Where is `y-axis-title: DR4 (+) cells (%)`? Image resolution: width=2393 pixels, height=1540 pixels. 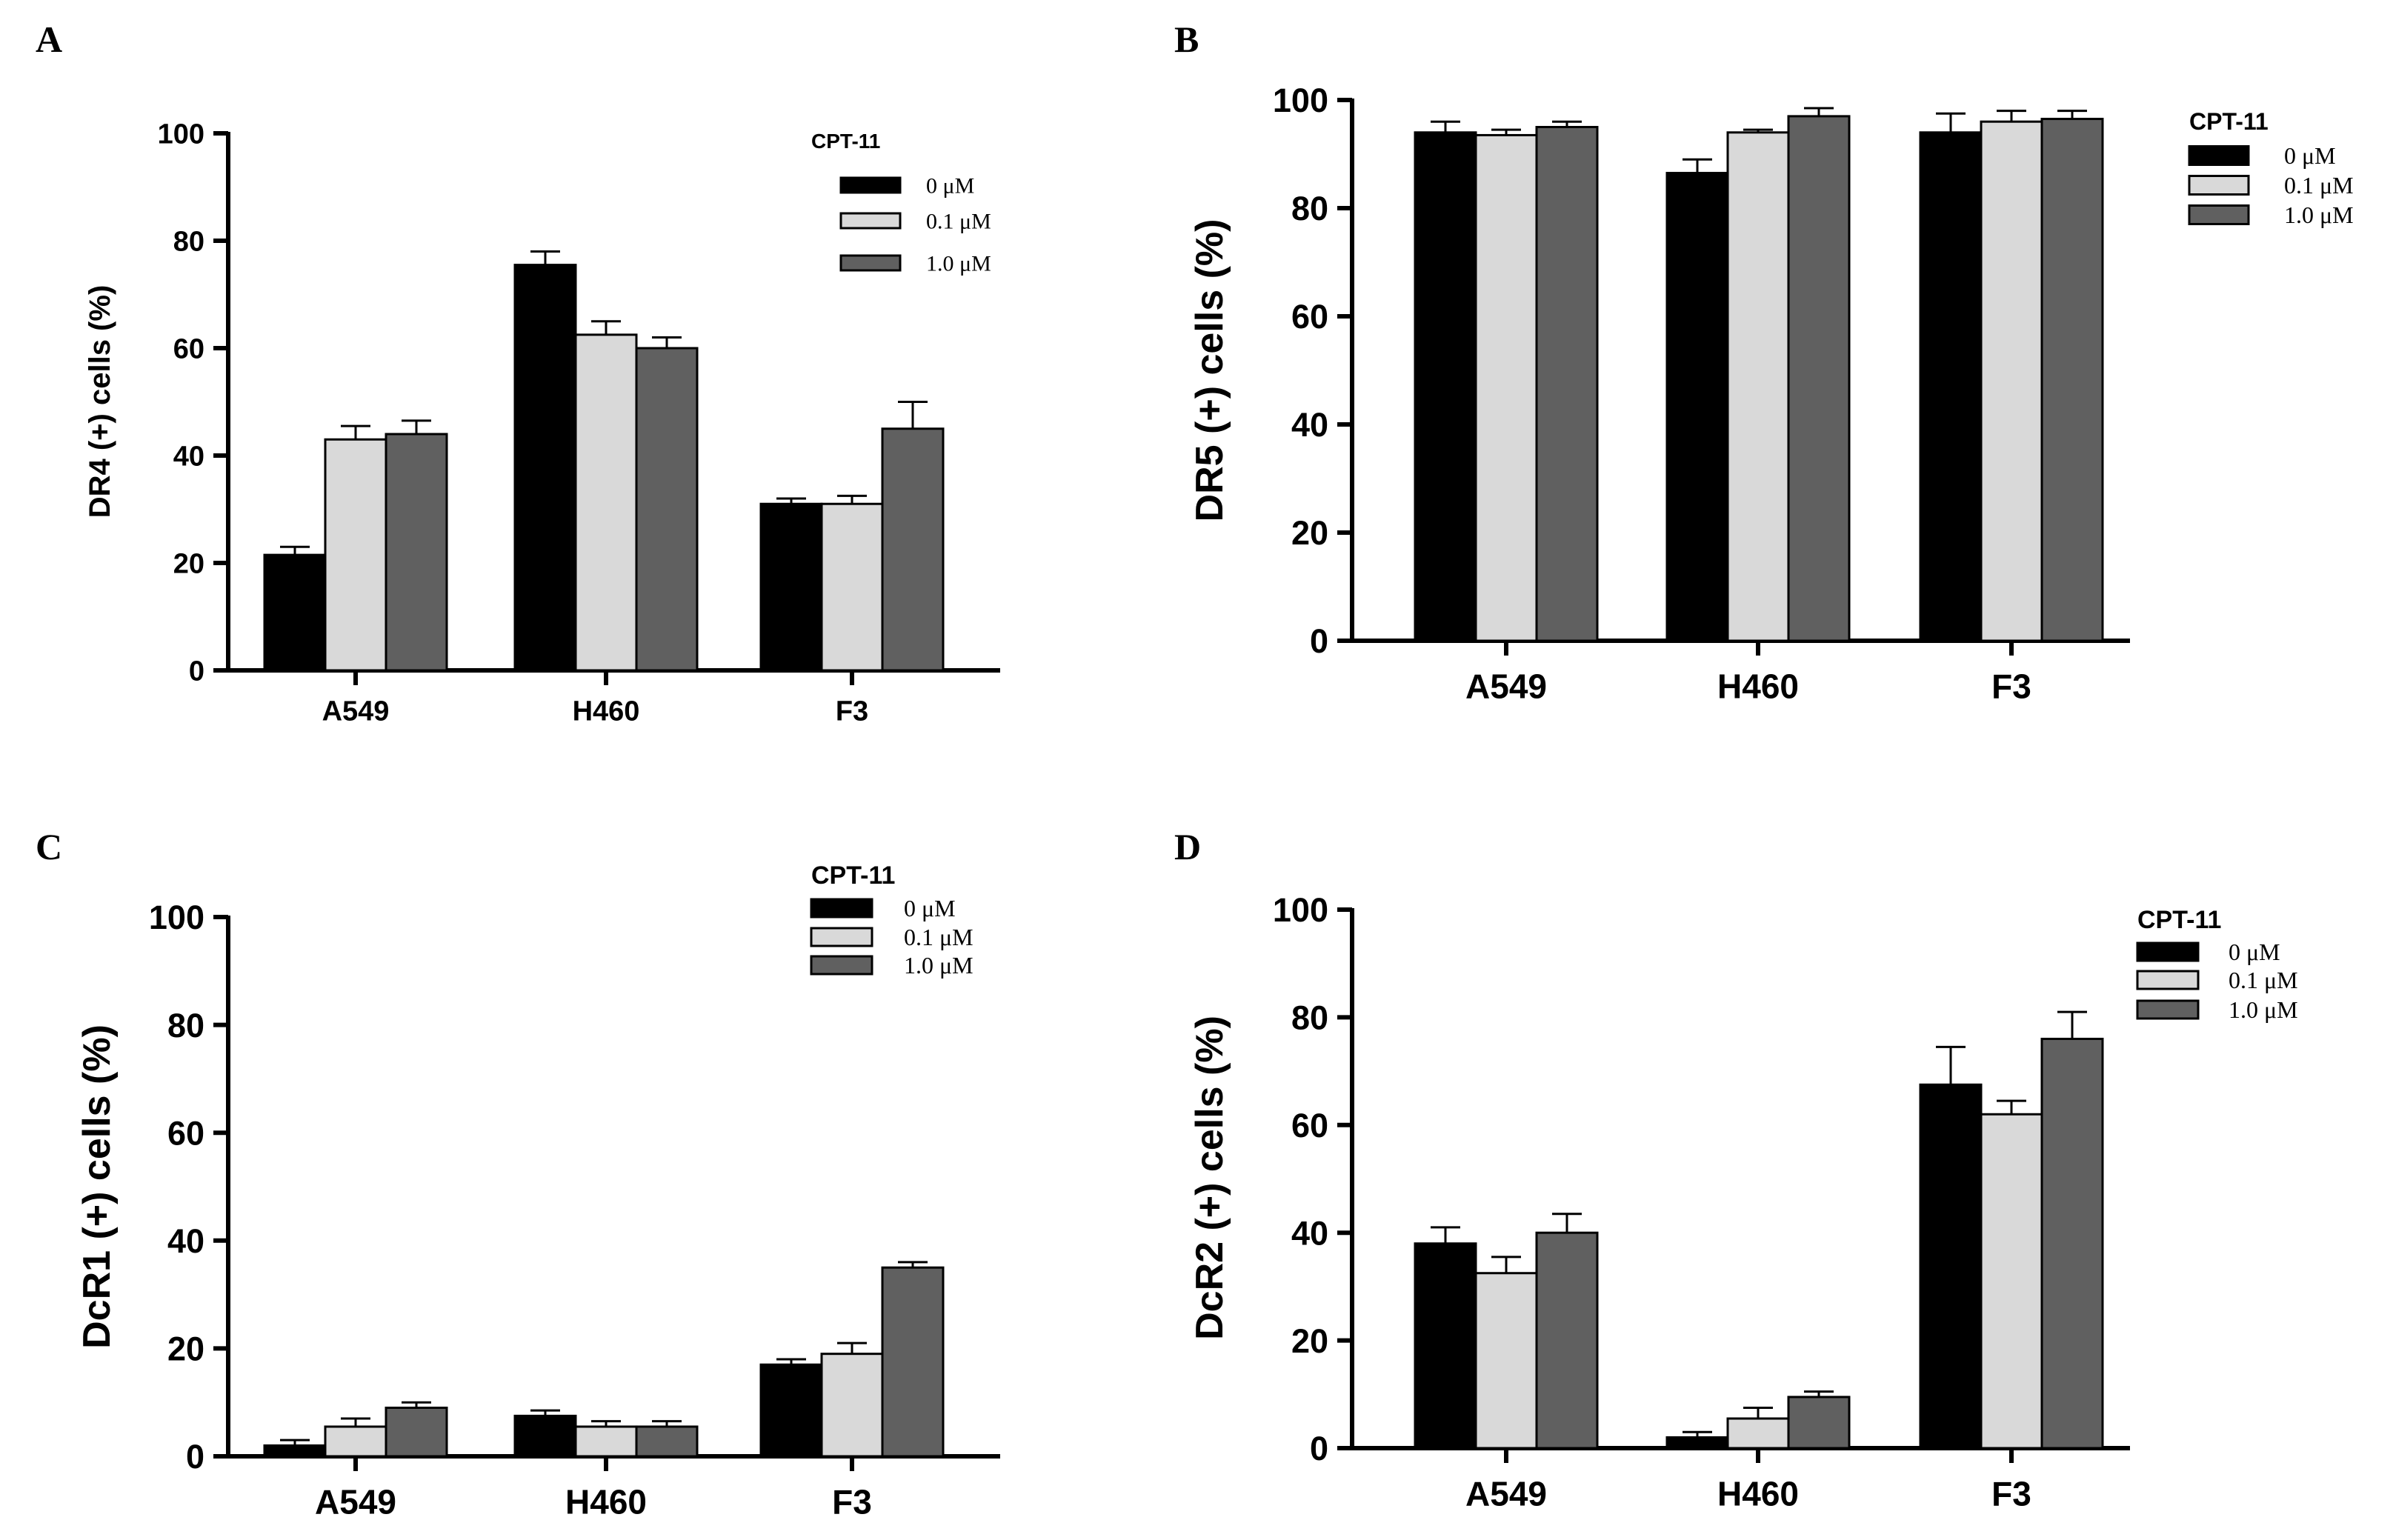
y-axis-title: DR4 (+) cells (%) is located at coordinates (100, 402).